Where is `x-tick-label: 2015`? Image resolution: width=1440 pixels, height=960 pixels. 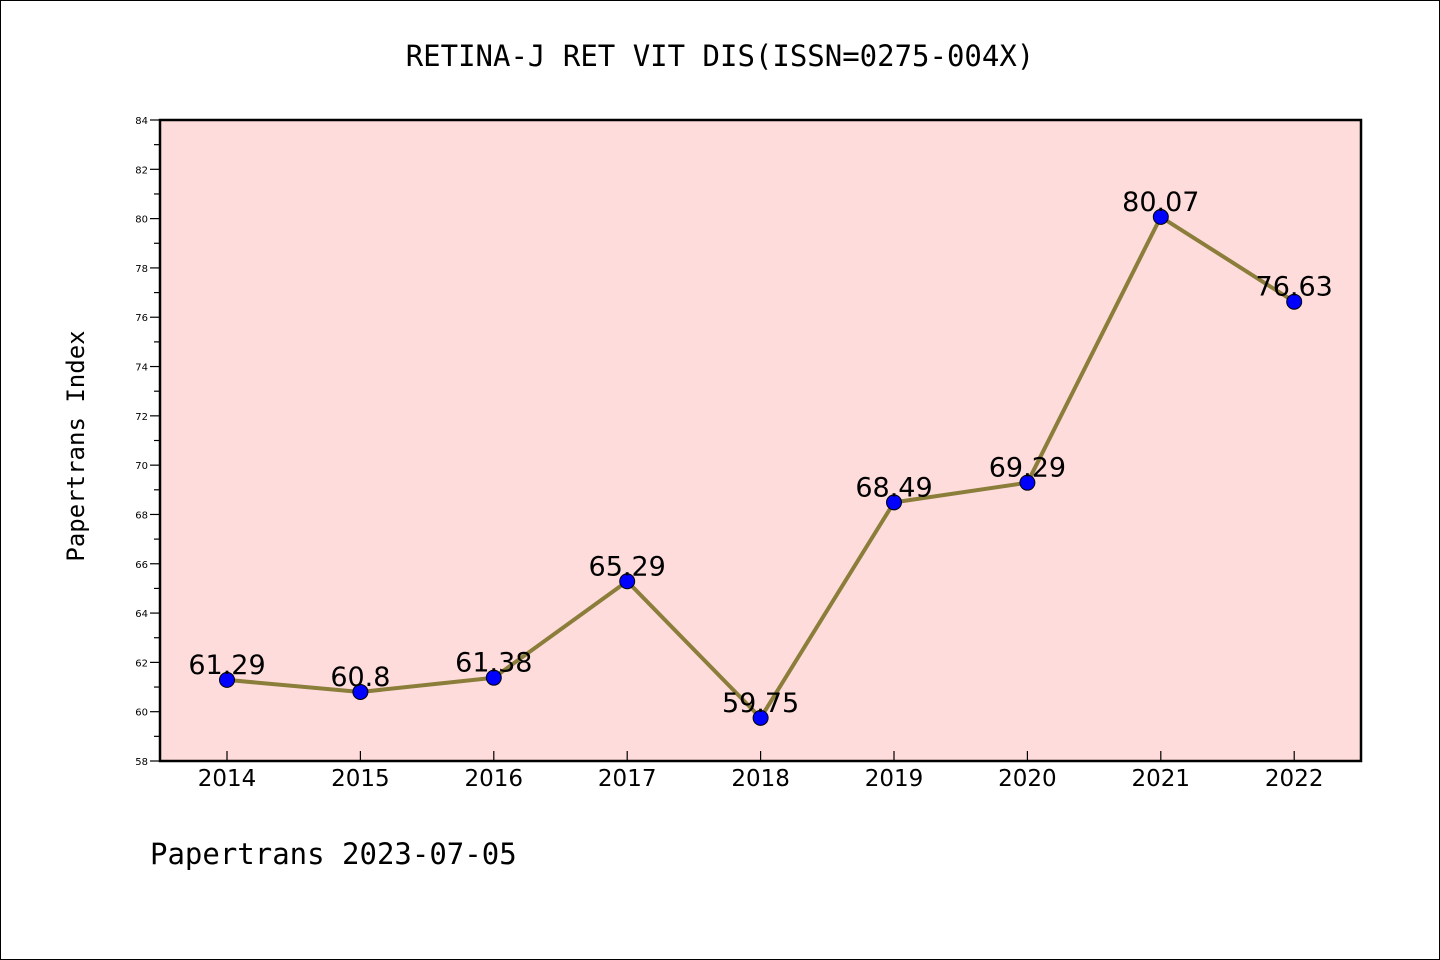 x-tick-label: 2015 is located at coordinates (360, 779).